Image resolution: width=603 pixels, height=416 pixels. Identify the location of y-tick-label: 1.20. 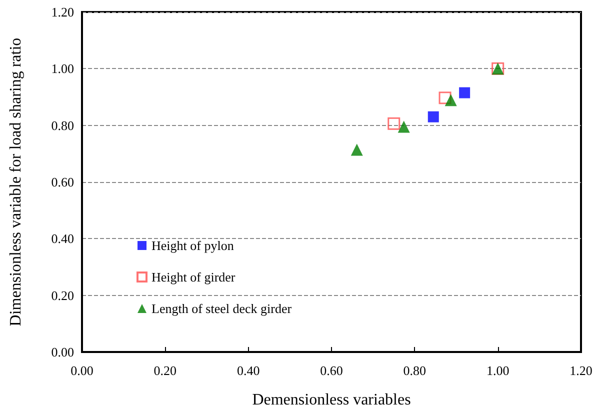
(62, 12).